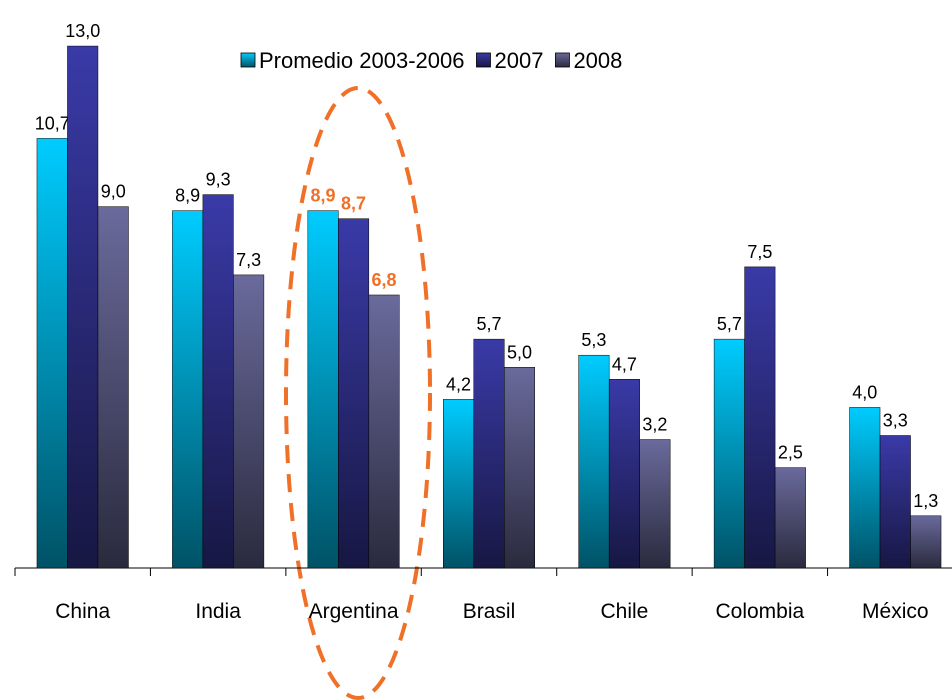  What do you see at coordinates (895, 421) in the screenshot?
I see `data-label: 3,3` at bounding box center [895, 421].